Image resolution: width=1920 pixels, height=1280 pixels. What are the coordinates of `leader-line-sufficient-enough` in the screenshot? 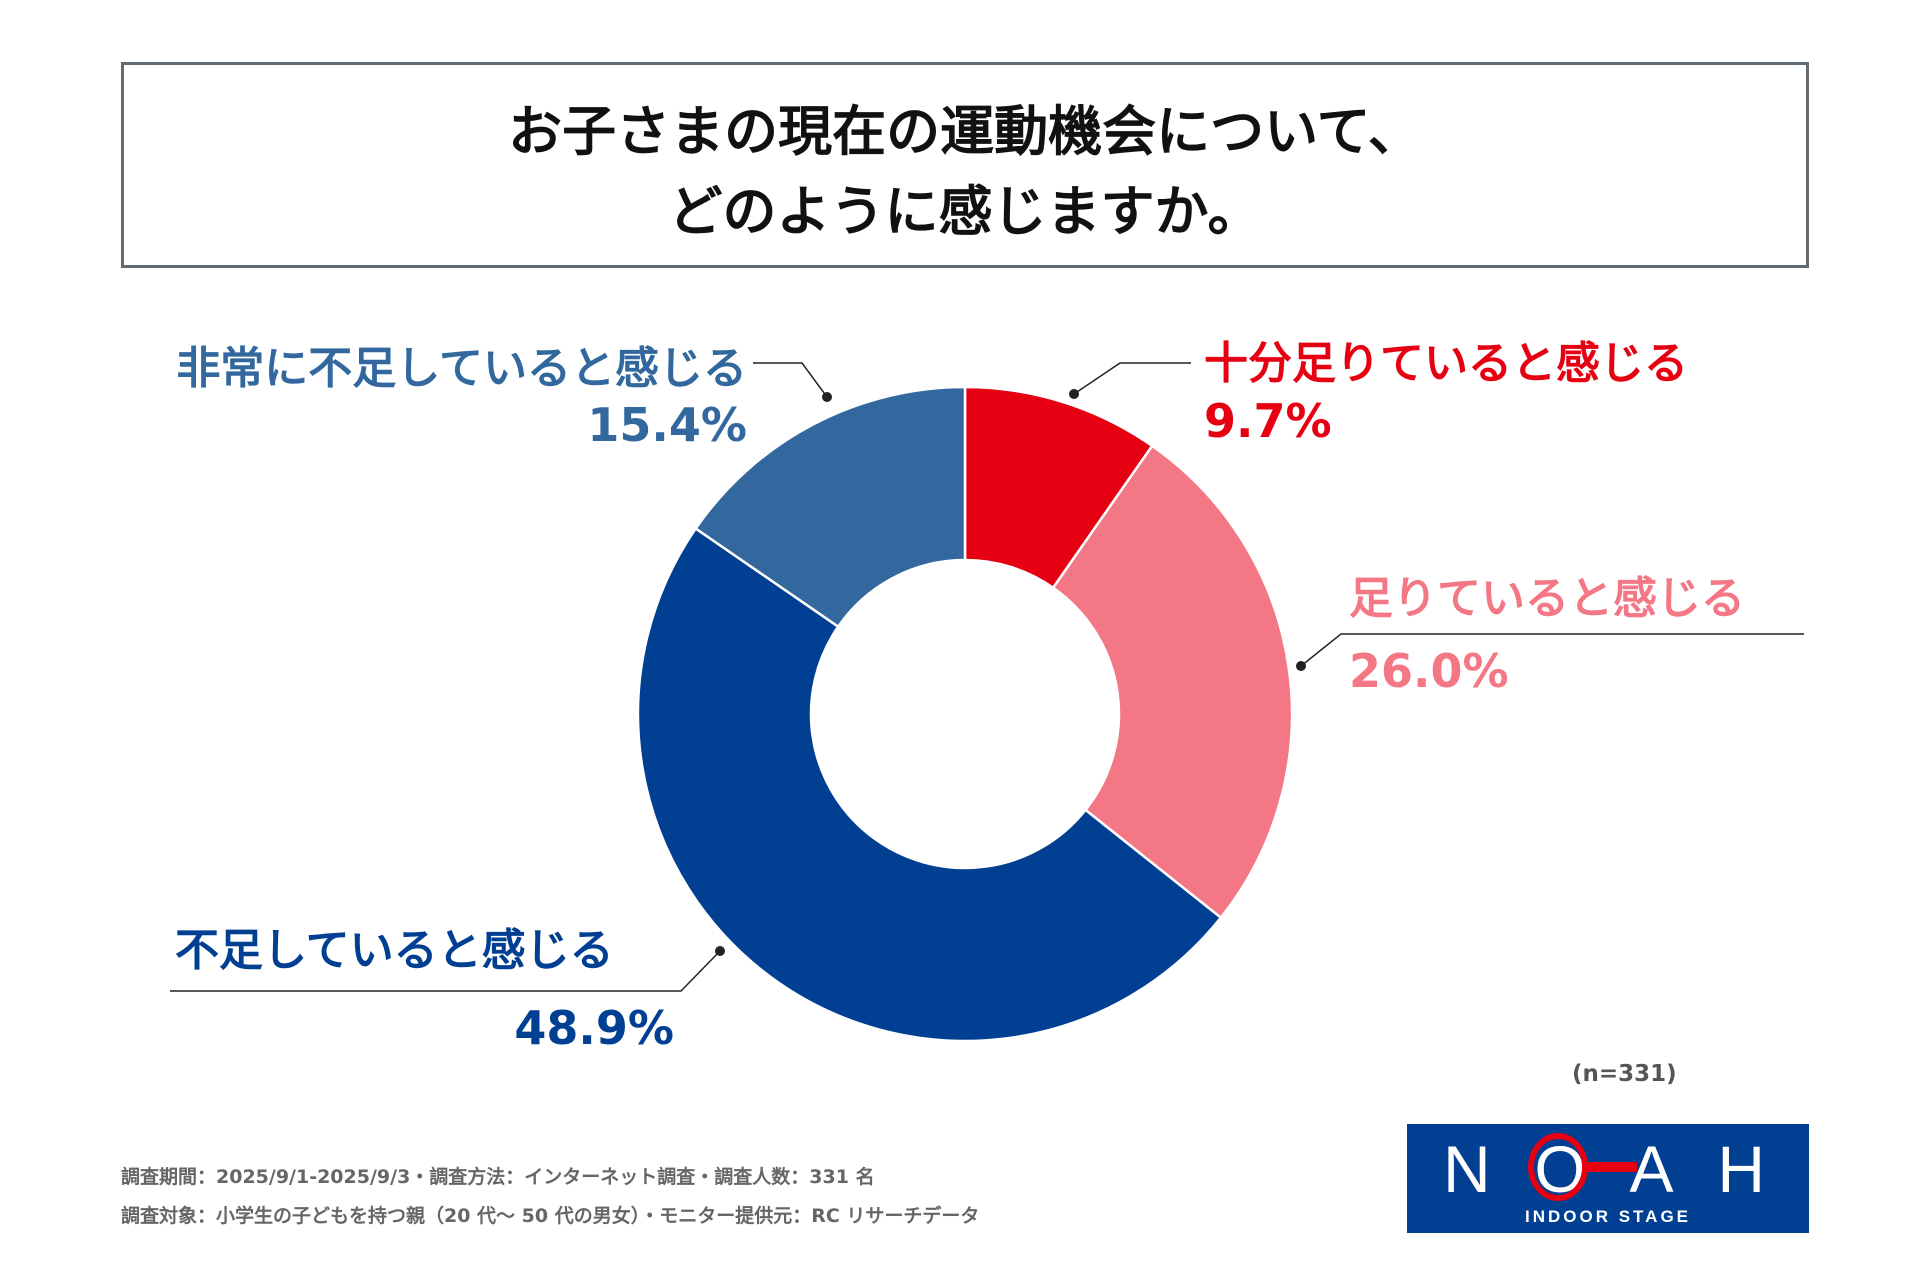 It's located at (1132, 378).